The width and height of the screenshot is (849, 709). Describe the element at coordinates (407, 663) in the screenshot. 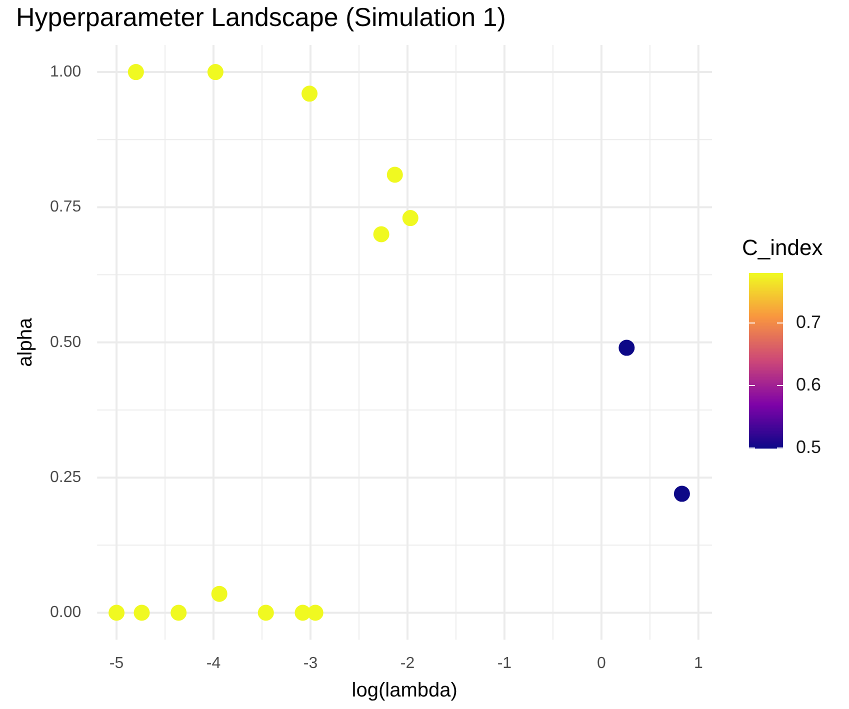

I see `x-tick-label: -2` at that location.